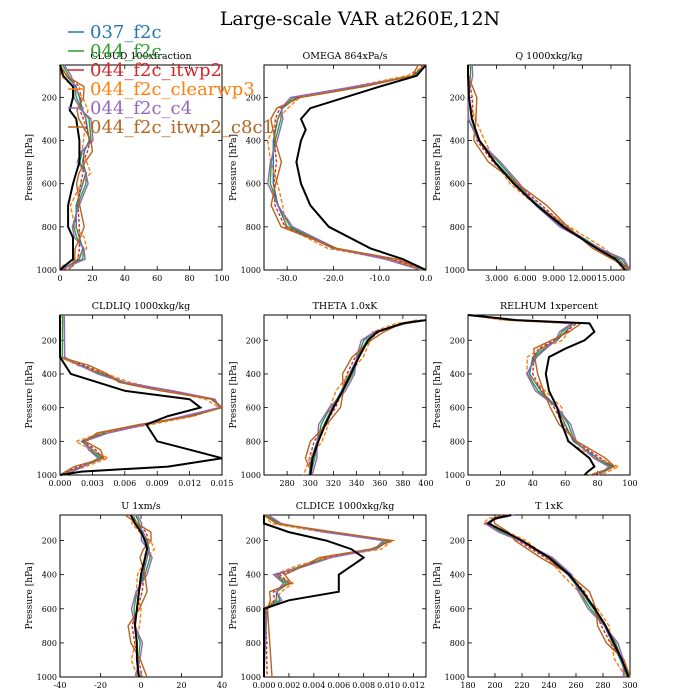 The width and height of the screenshot is (700, 700). I want to click on x-tick-label: 200, so click(494, 685).